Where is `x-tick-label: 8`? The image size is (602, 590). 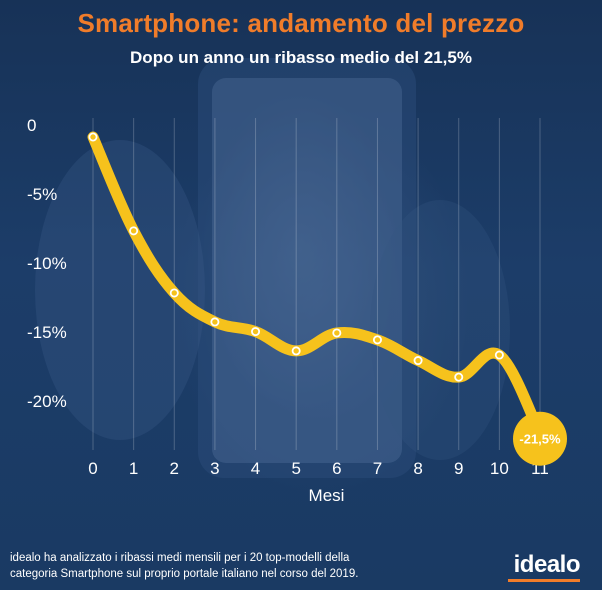 x-tick-label: 8 is located at coordinates (417, 468).